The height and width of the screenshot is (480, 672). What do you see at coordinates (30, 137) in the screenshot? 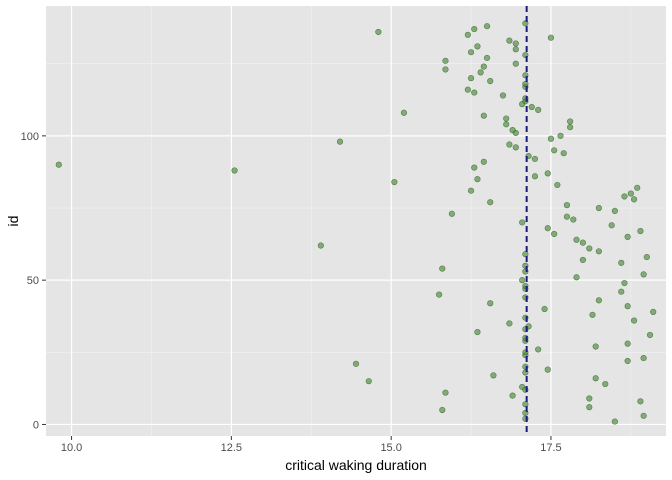
I see `y-tick-label: 100` at bounding box center [30, 137].